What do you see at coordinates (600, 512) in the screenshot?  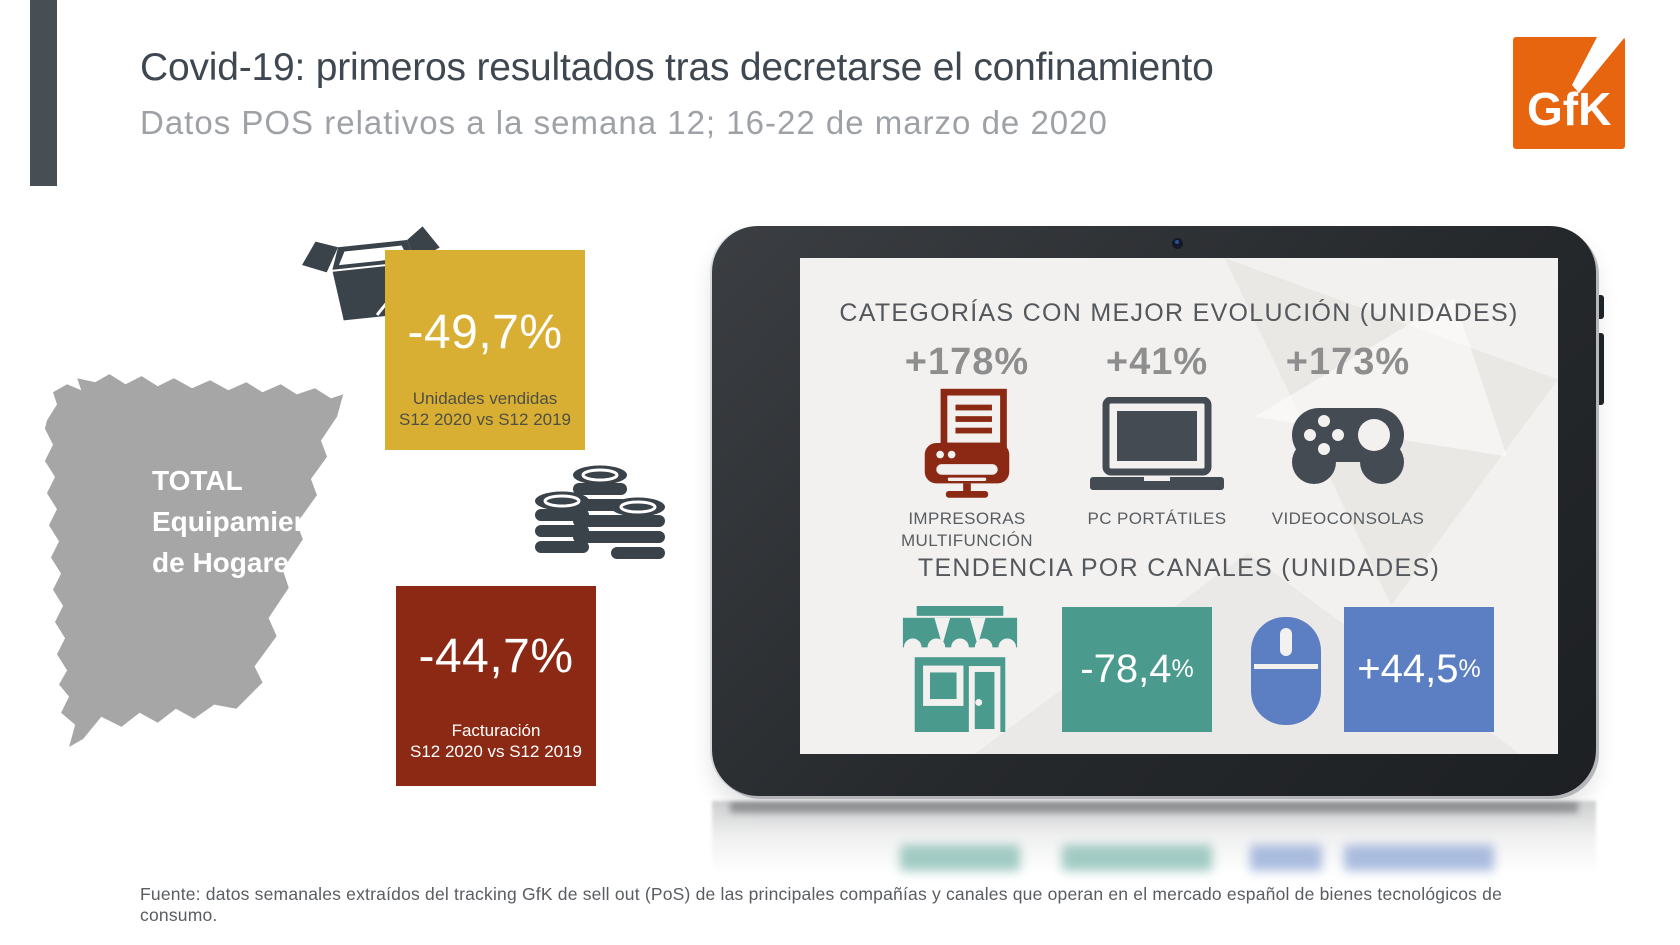 I see `coins-icon` at bounding box center [600, 512].